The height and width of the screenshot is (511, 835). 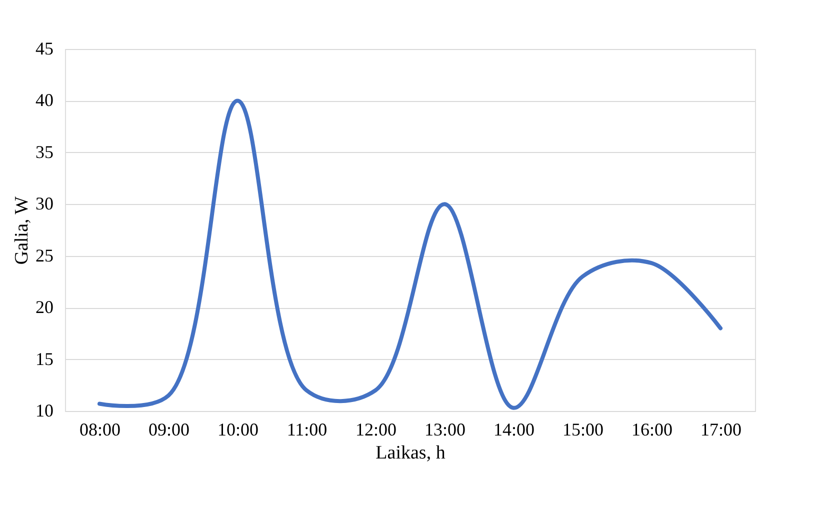 I want to click on x-tick-label: 08:00, so click(x=100, y=430).